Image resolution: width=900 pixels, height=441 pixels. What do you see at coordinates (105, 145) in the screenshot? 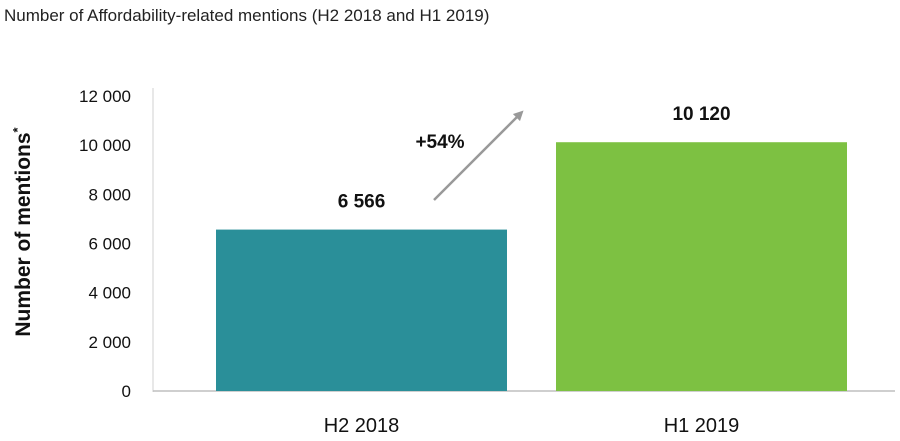
I see `y-tick-label: 10 000` at bounding box center [105, 145].